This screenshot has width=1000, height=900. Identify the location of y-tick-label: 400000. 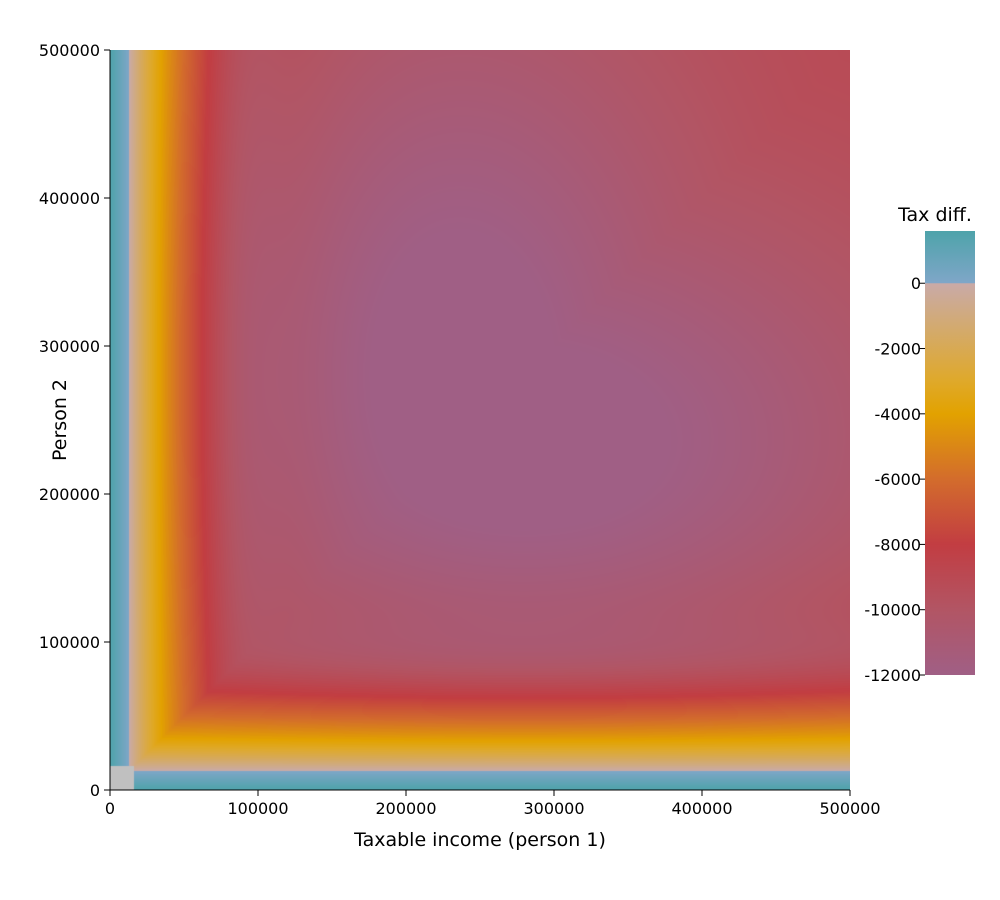
(69, 198).